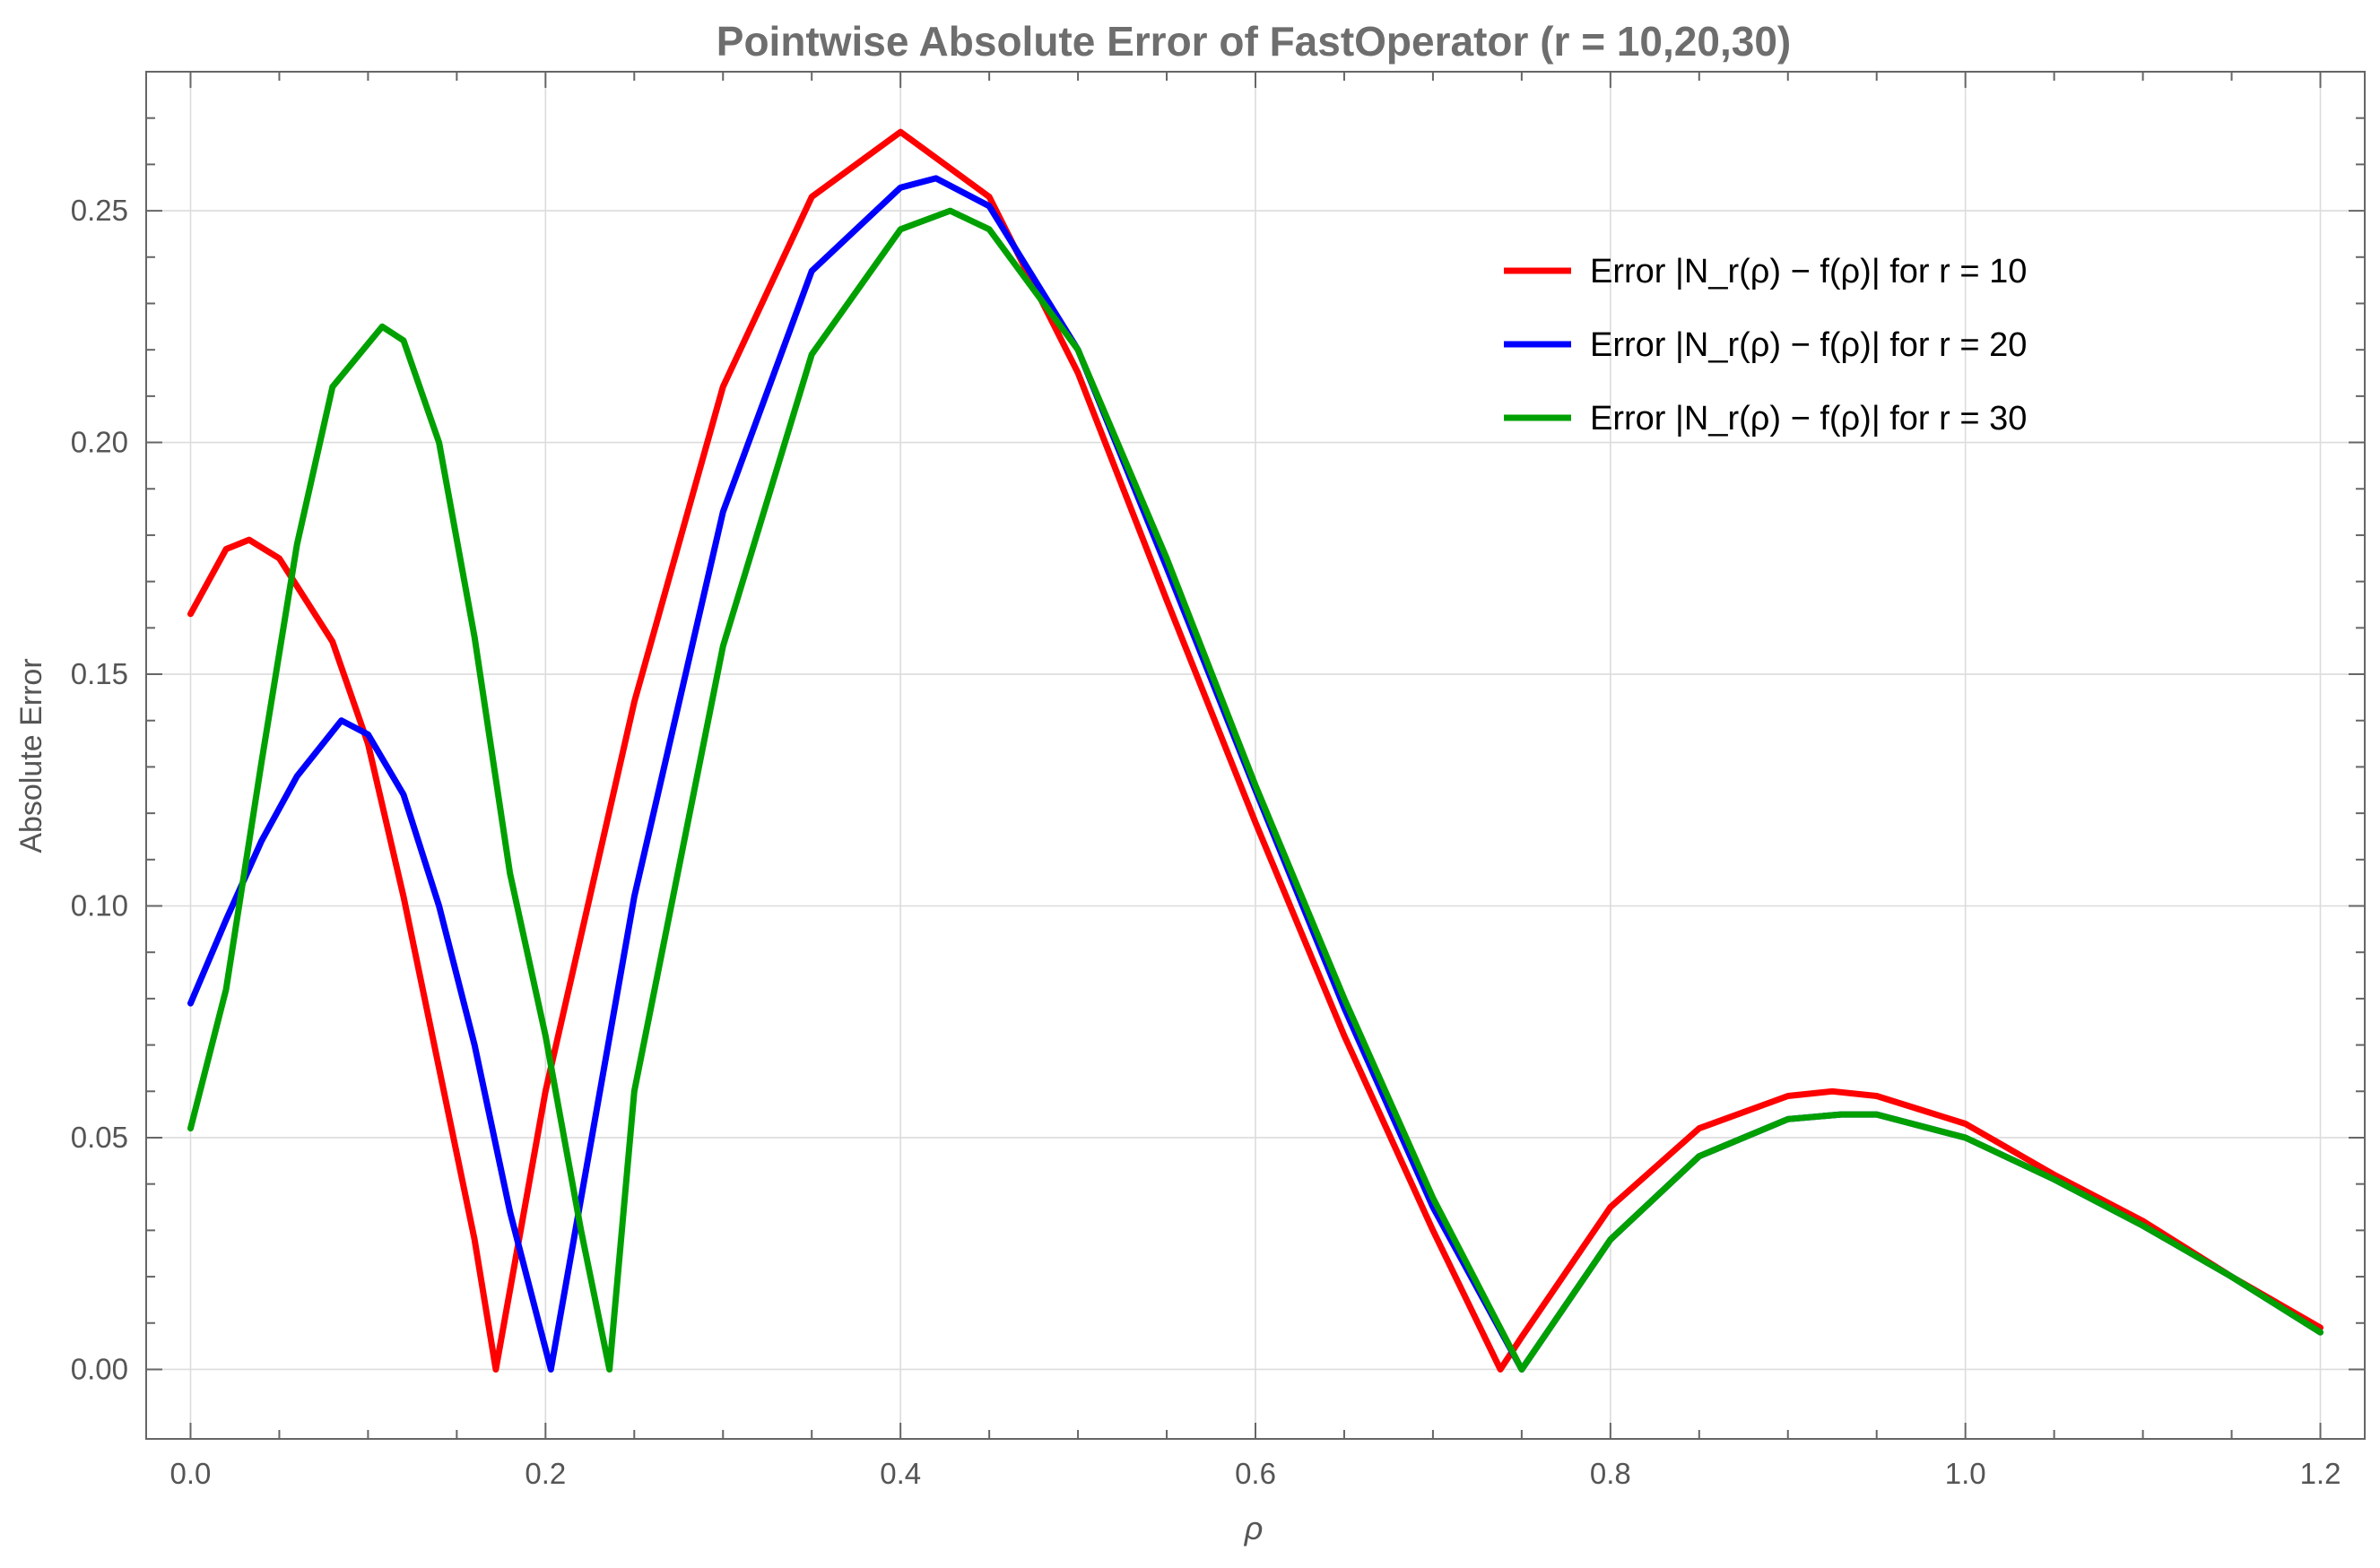 The width and height of the screenshot is (2380, 1568). Describe the element at coordinates (2320, 1473) in the screenshot. I see `x-tick-label: 1.2` at that location.